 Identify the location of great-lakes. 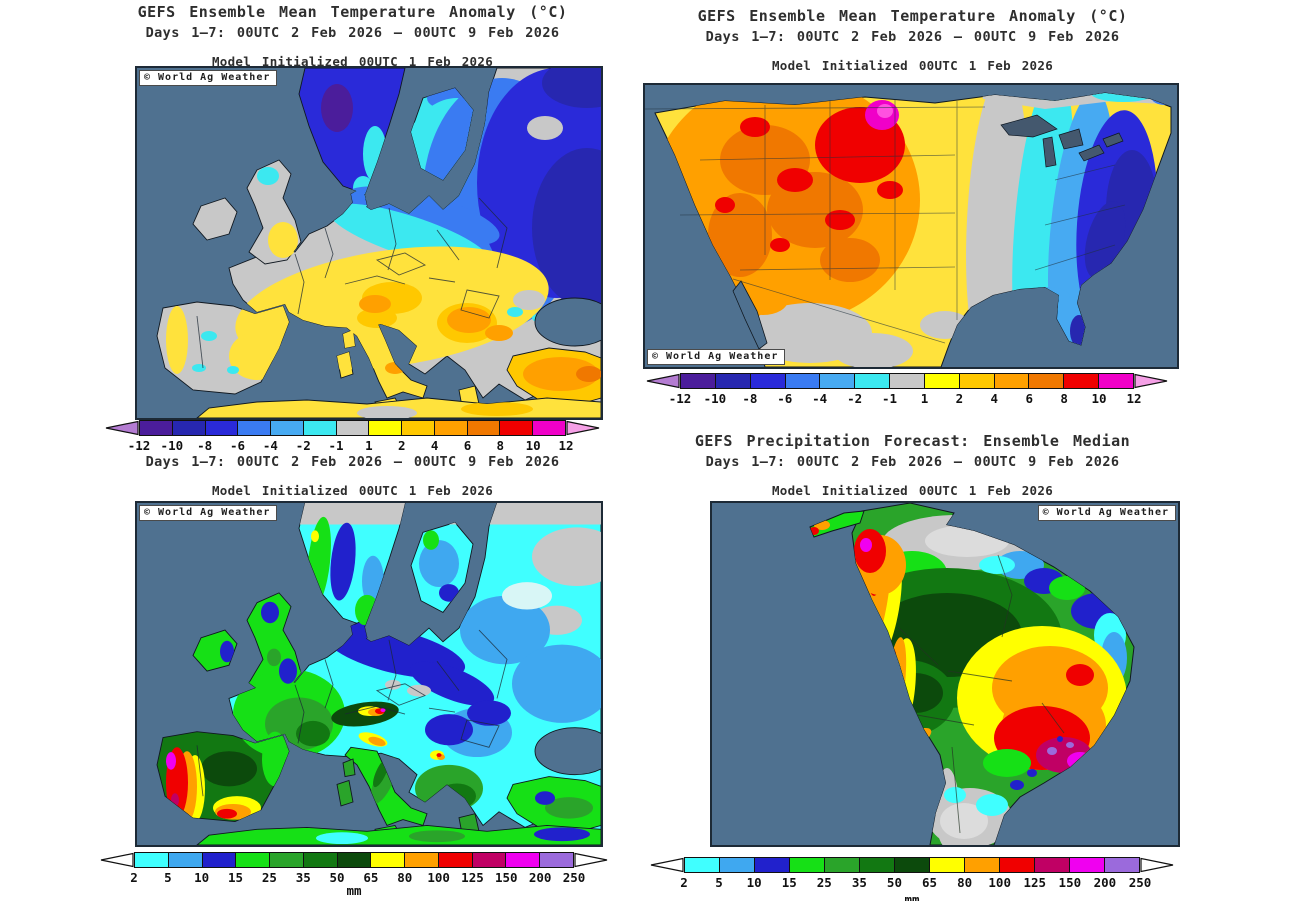
(1062, 141).